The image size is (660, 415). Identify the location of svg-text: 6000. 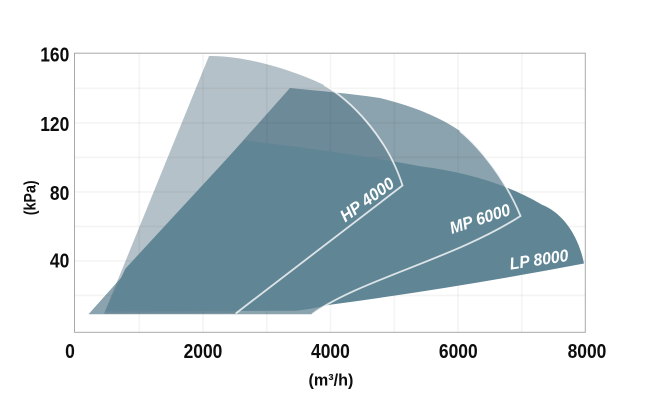
(458, 352).